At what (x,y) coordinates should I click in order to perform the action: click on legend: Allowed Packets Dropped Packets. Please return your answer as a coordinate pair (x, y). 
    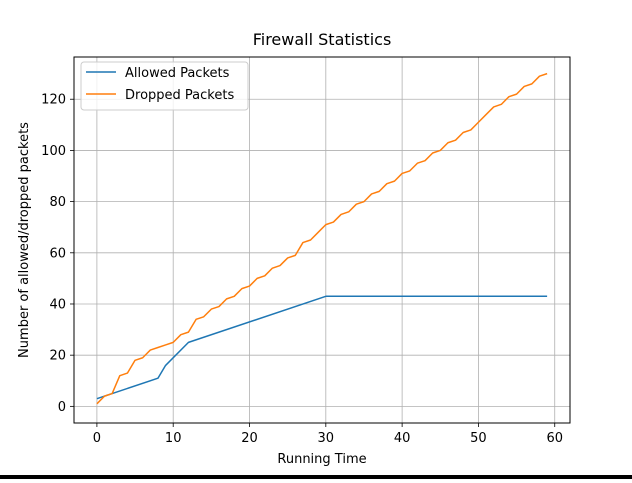
    Looking at the image, I should click on (164, 86).